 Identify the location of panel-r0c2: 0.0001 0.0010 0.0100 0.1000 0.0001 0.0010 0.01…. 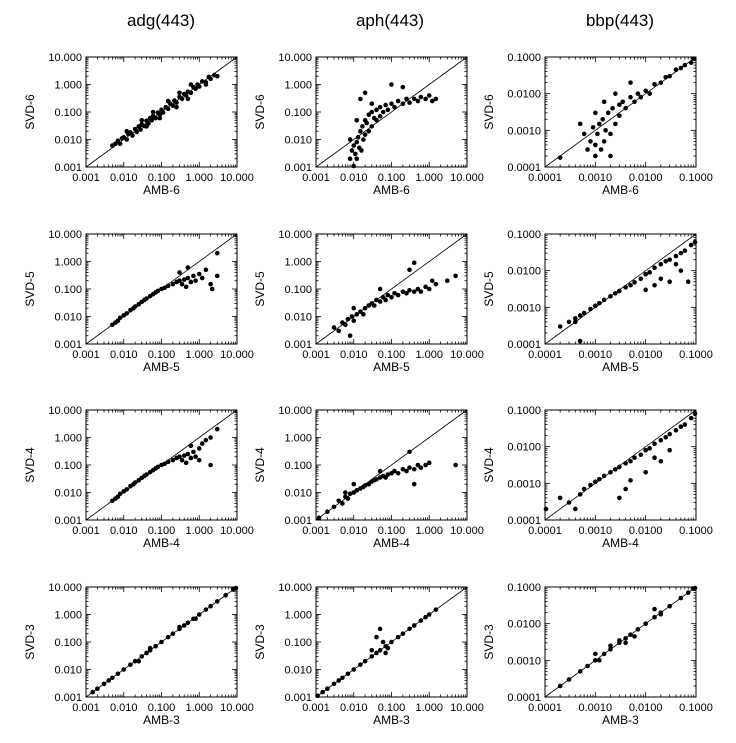
(597, 124).